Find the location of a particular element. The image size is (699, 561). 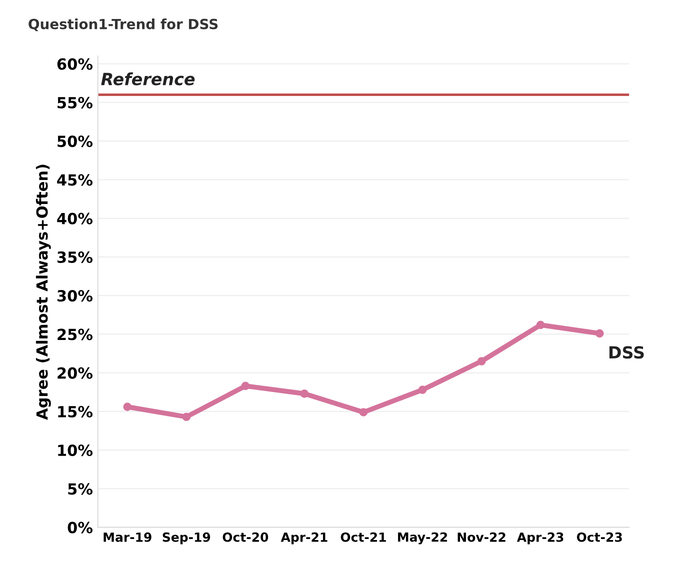

y-tick-label: 50% is located at coordinates (75, 142).